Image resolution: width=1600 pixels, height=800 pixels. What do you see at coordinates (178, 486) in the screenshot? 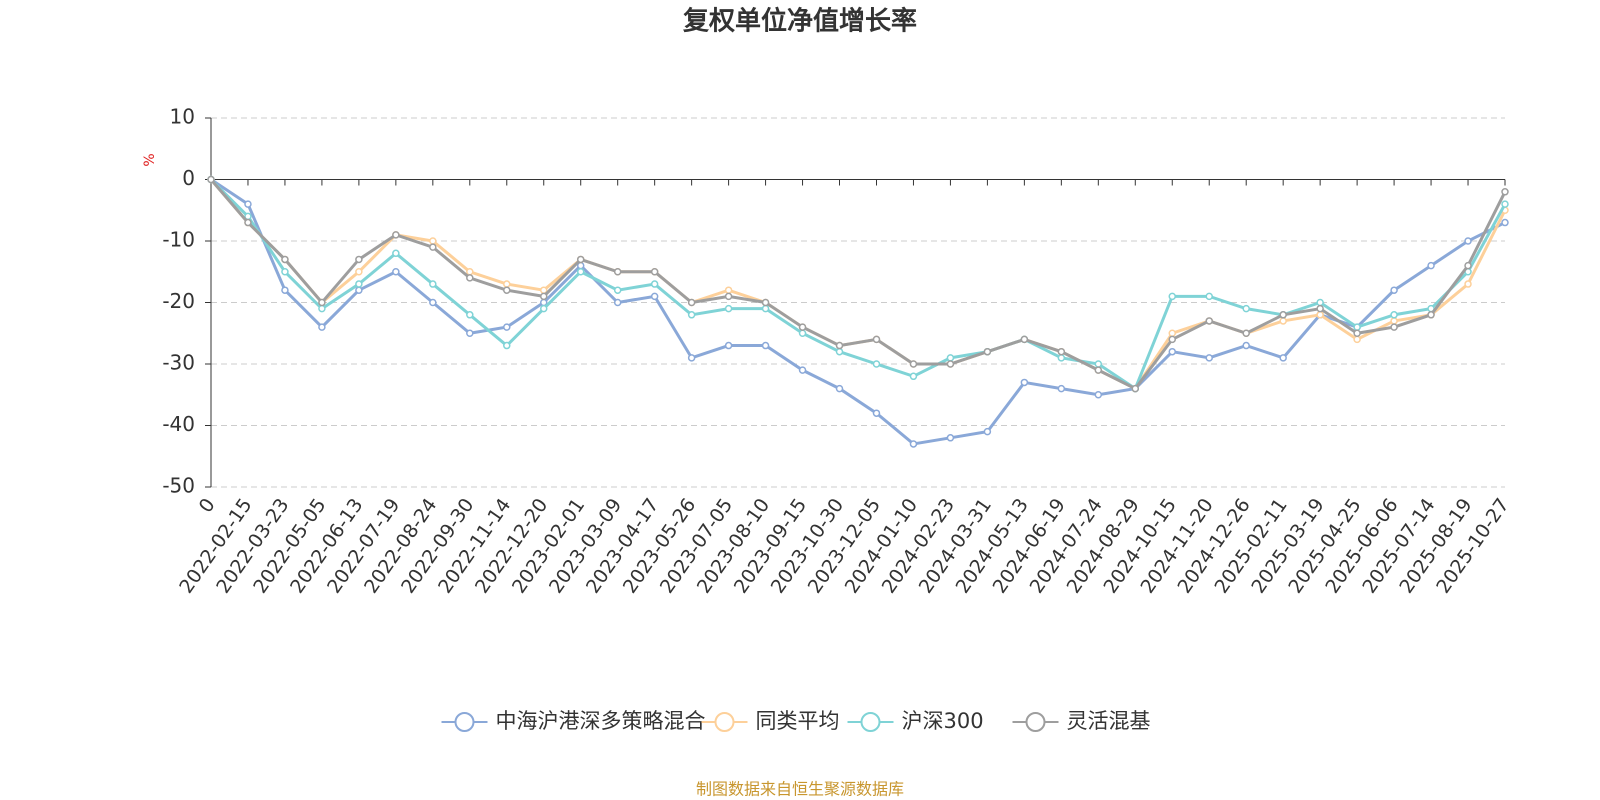
I see `y-tick-label: -50` at bounding box center [178, 486].